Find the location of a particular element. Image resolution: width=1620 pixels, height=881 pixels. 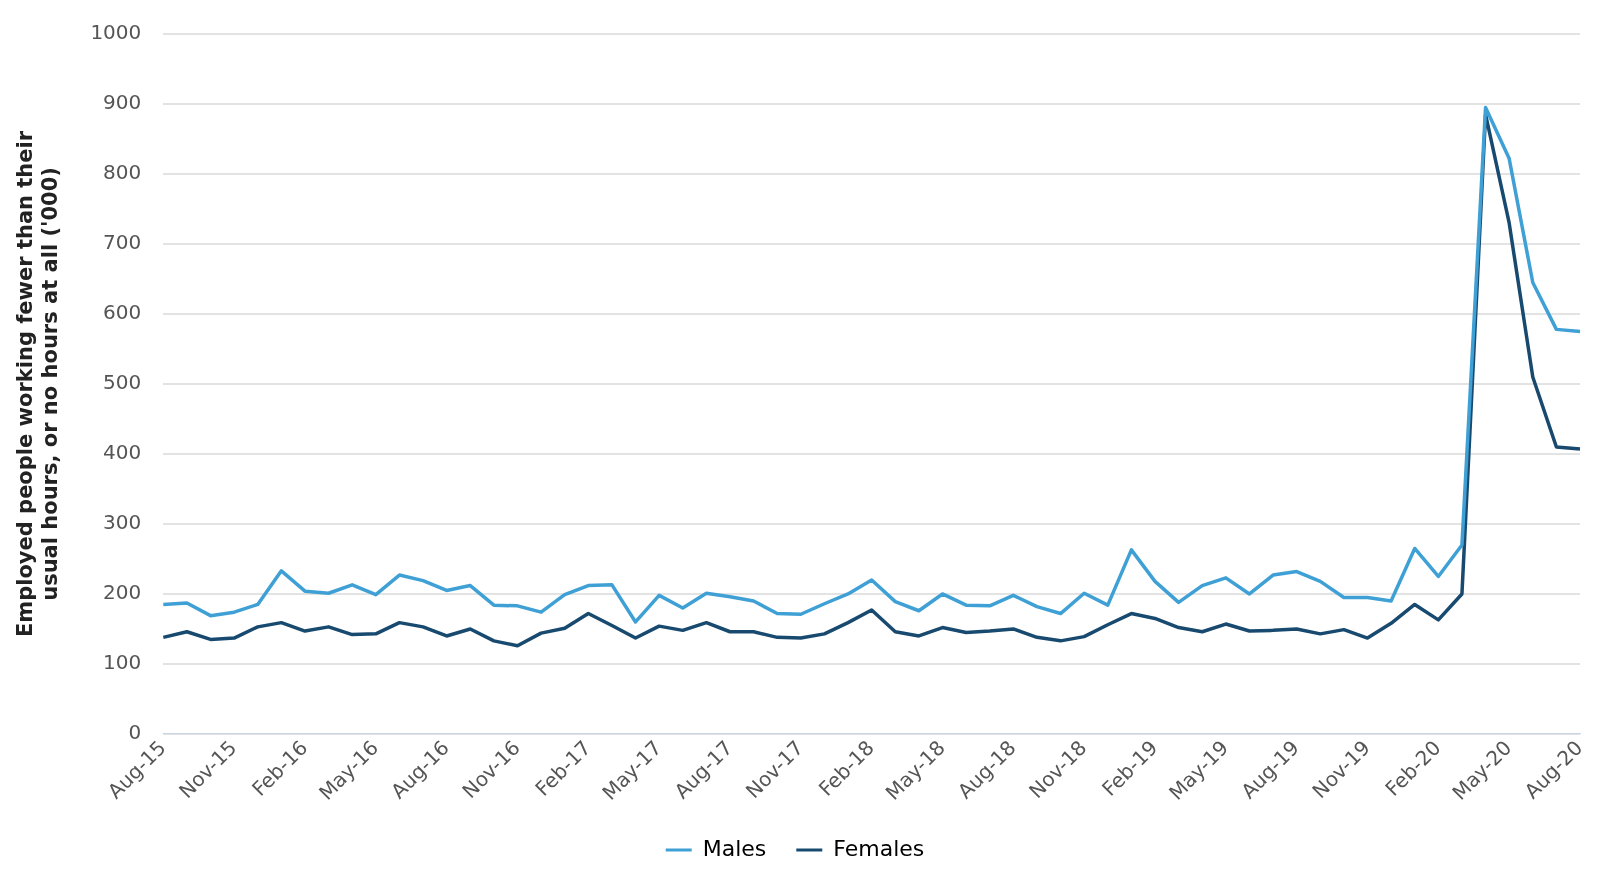

legend-label: Males is located at coordinates (734, 848).